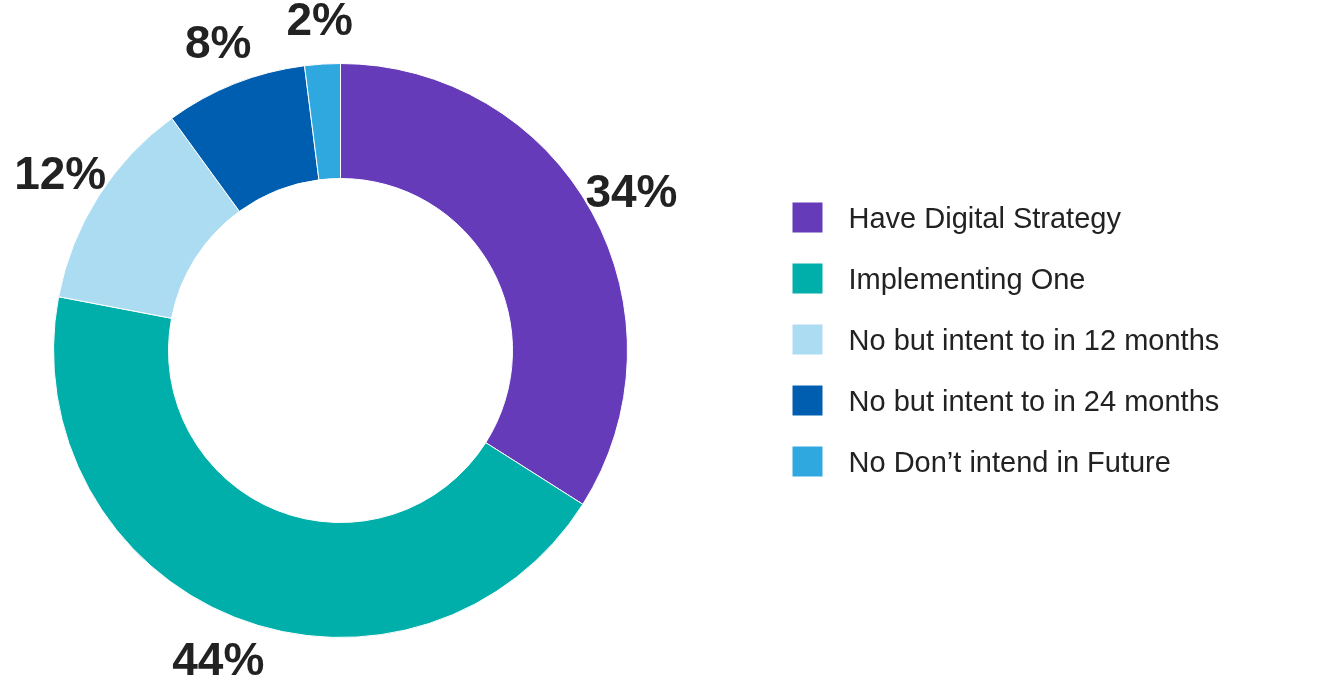  Describe the element at coordinates (967, 278) in the screenshot. I see `legend-label: Implementing One` at that location.